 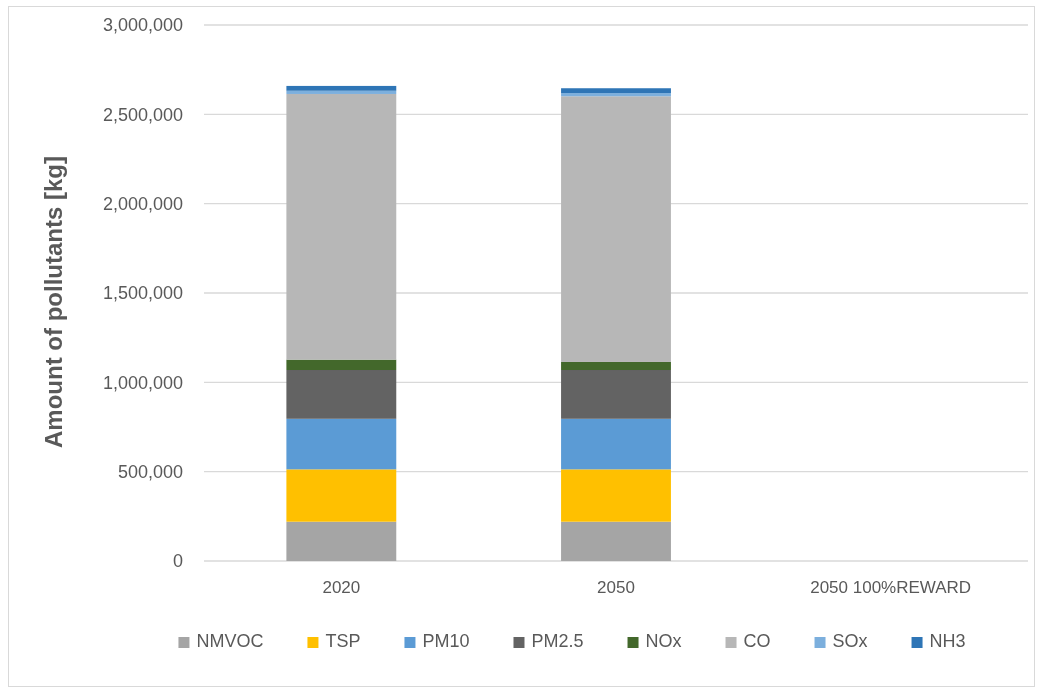 What do you see at coordinates (446, 641) in the screenshot?
I see `legend-label: PM10` at bounding box center [446, 641].